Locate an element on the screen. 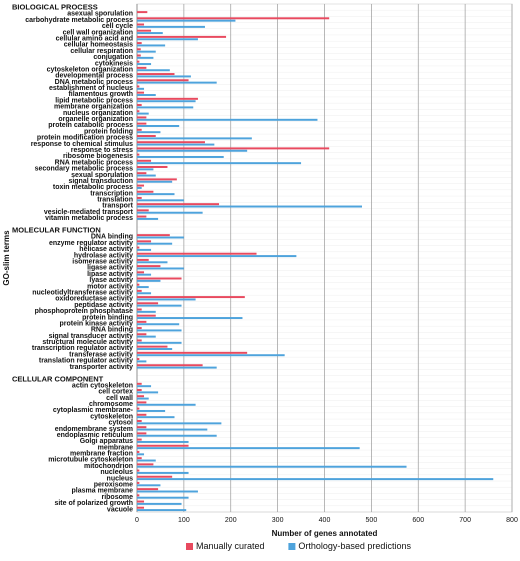  category-label: translation regulator activity is located at coordinates (86, 361).